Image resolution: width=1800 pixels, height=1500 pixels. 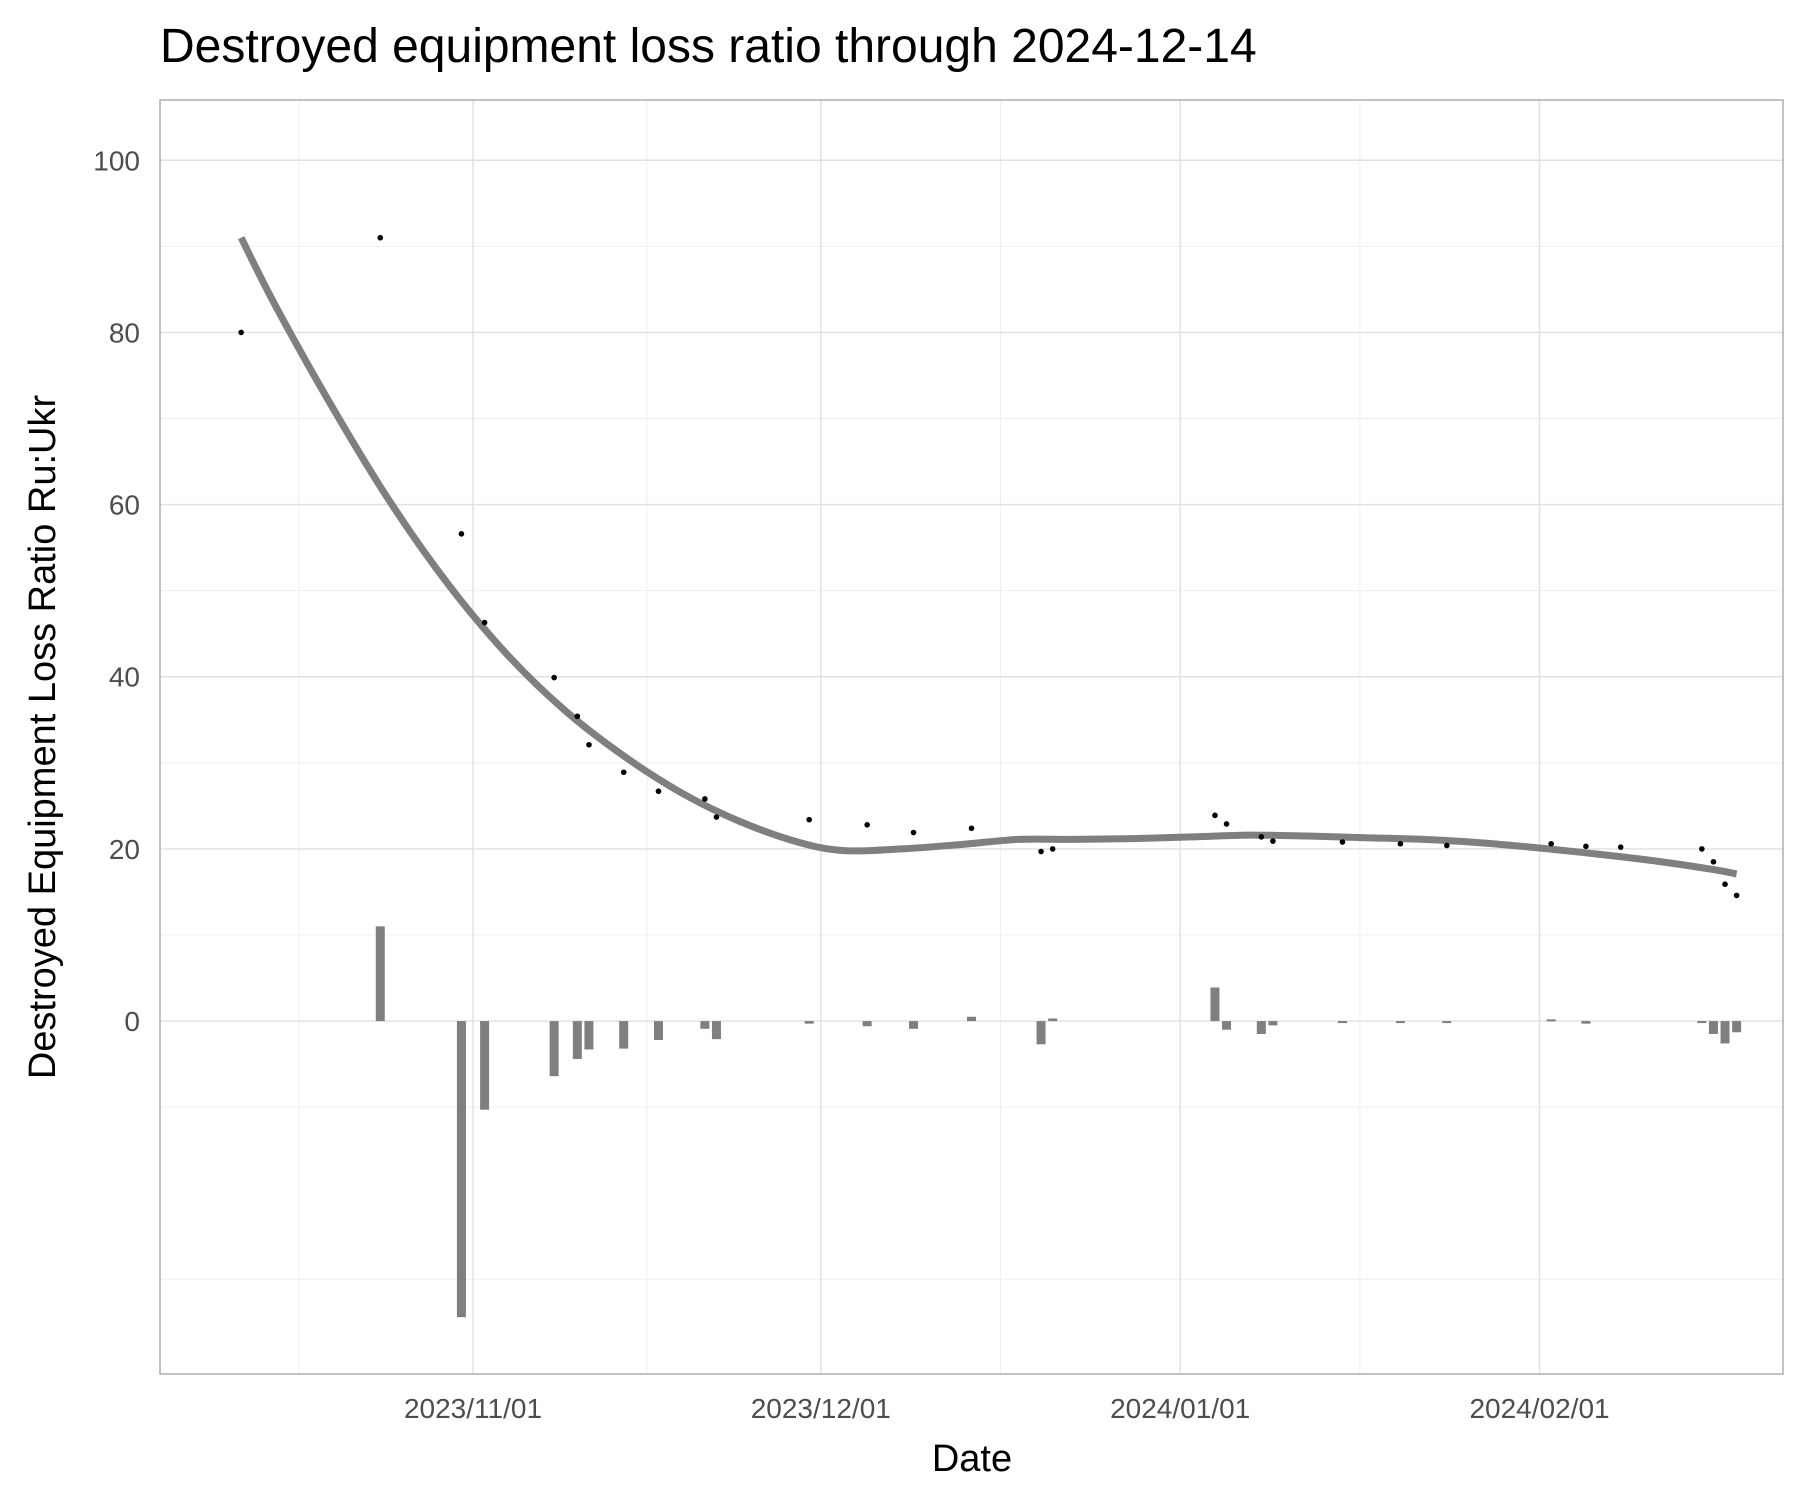 What do you see at coordinates (1539, 1408) in the screenshot?
I see `x-tick-label: 2024/02/01` at bounding box center [1539, 1408].